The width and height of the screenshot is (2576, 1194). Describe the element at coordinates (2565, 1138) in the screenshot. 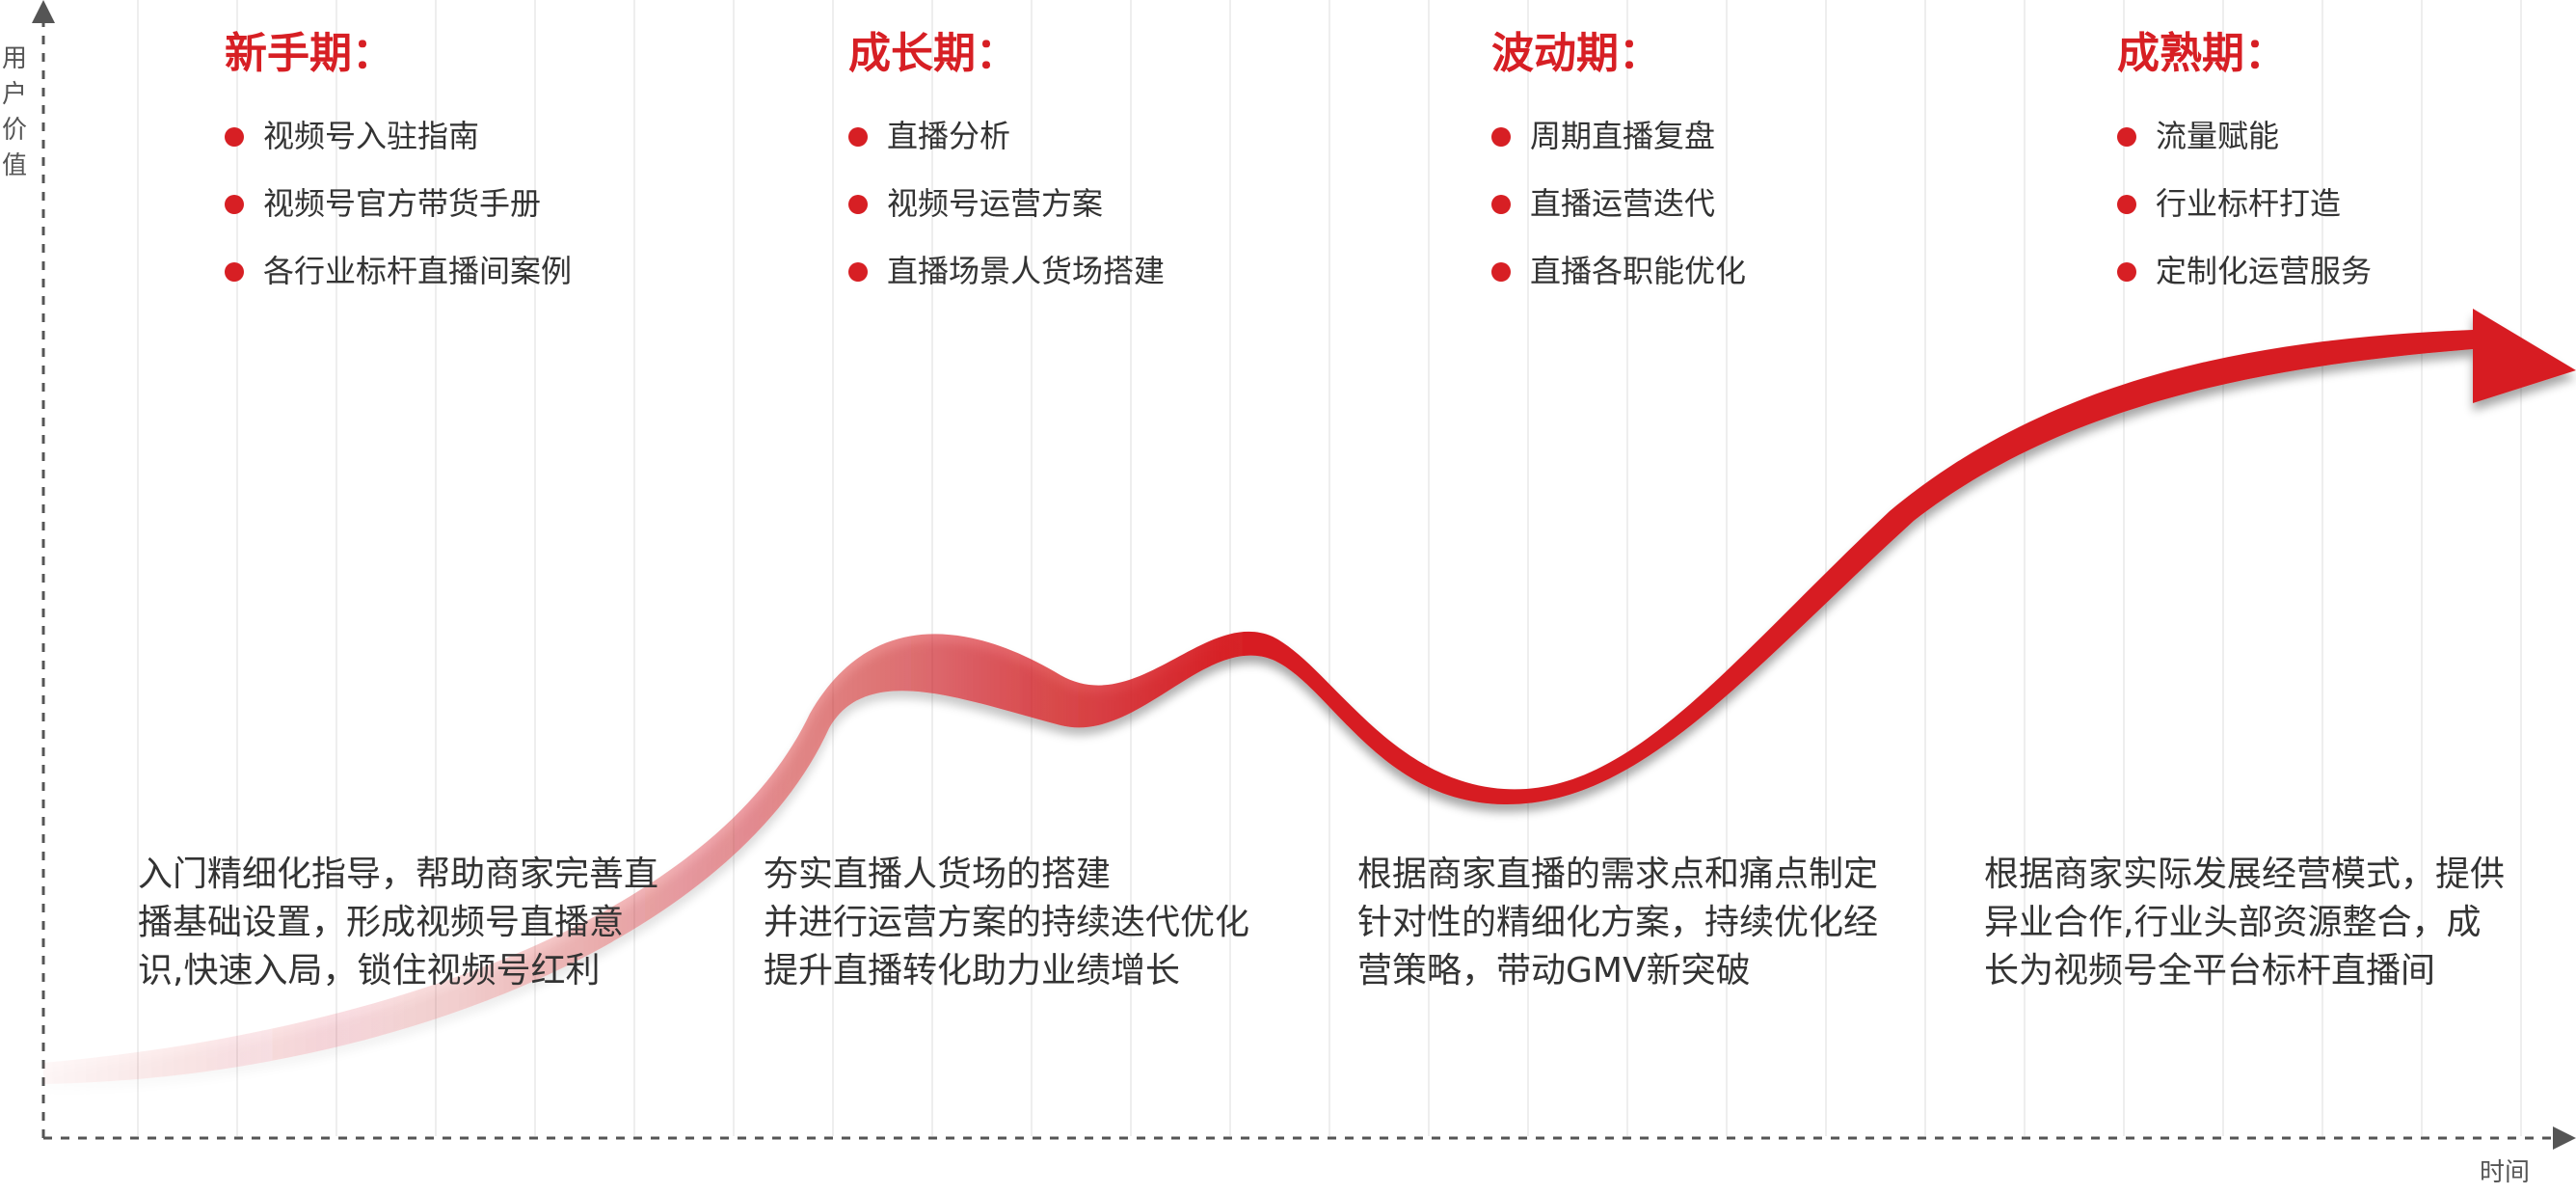

I see `x-axis-arrow-icon` at that location.